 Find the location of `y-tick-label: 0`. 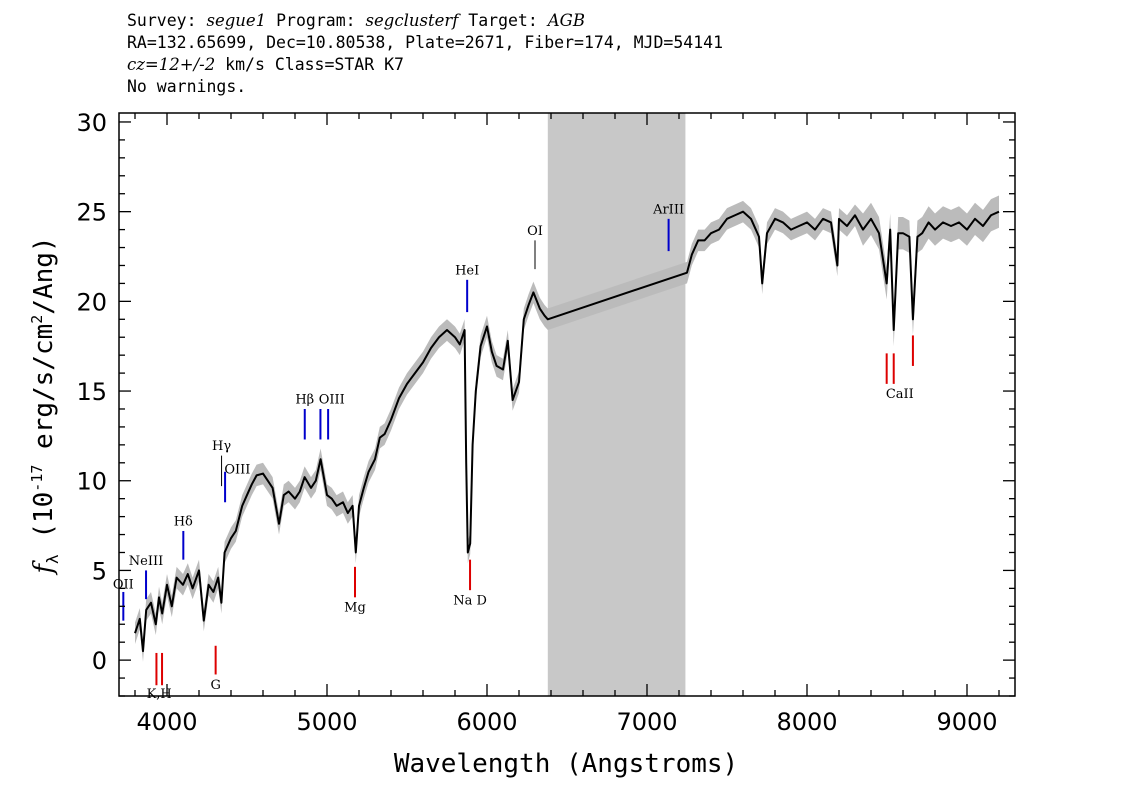

y-tick-label: 0 is located at coordinates (99, 661).